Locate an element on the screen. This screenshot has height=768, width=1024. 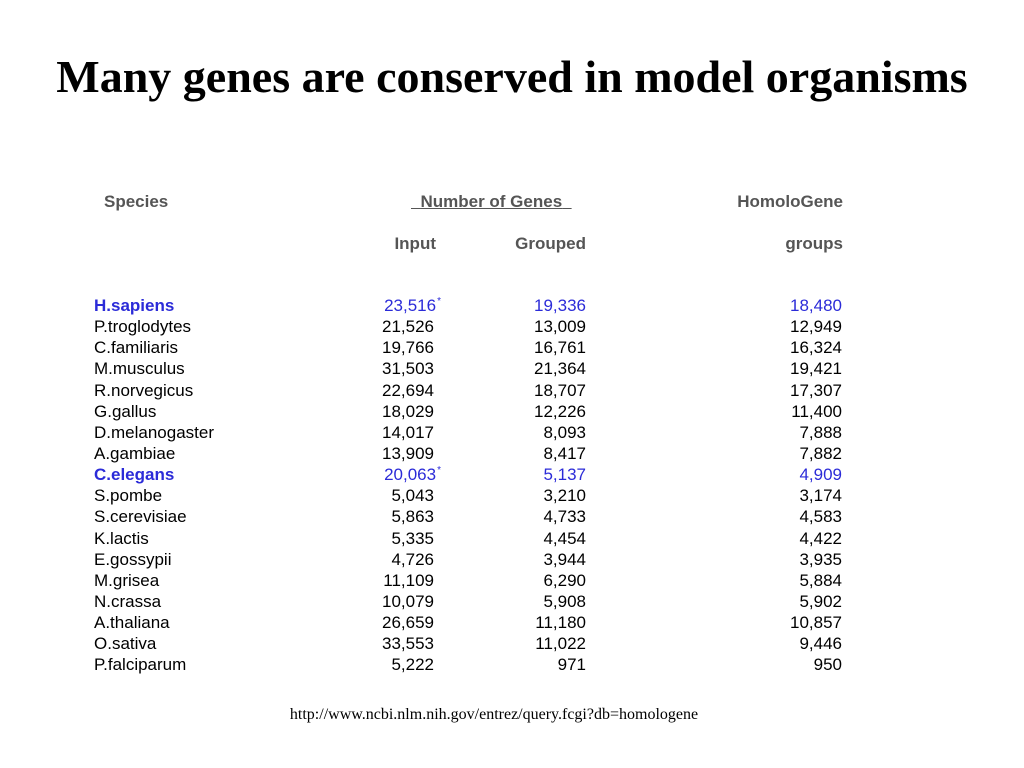
input-count: 10,079 is located at coordinates (408, 601).